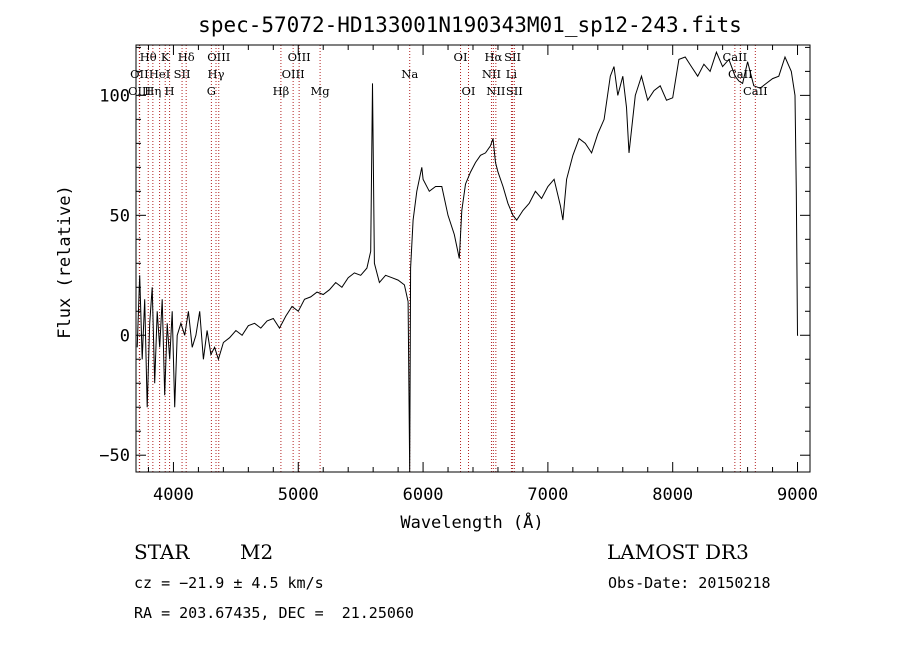  Describe the element at coordinates (512, 74) in the screenshot. I see `line-label: Li` at that location.